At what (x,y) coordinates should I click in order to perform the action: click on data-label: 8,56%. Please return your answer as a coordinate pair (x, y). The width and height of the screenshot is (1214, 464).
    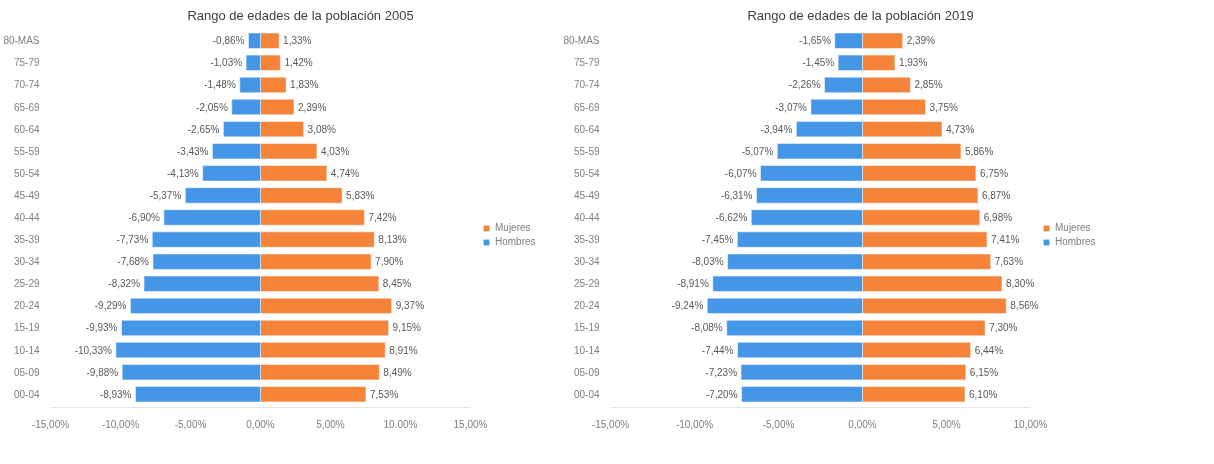
    Looking at the image, I should click on (1024, 306).